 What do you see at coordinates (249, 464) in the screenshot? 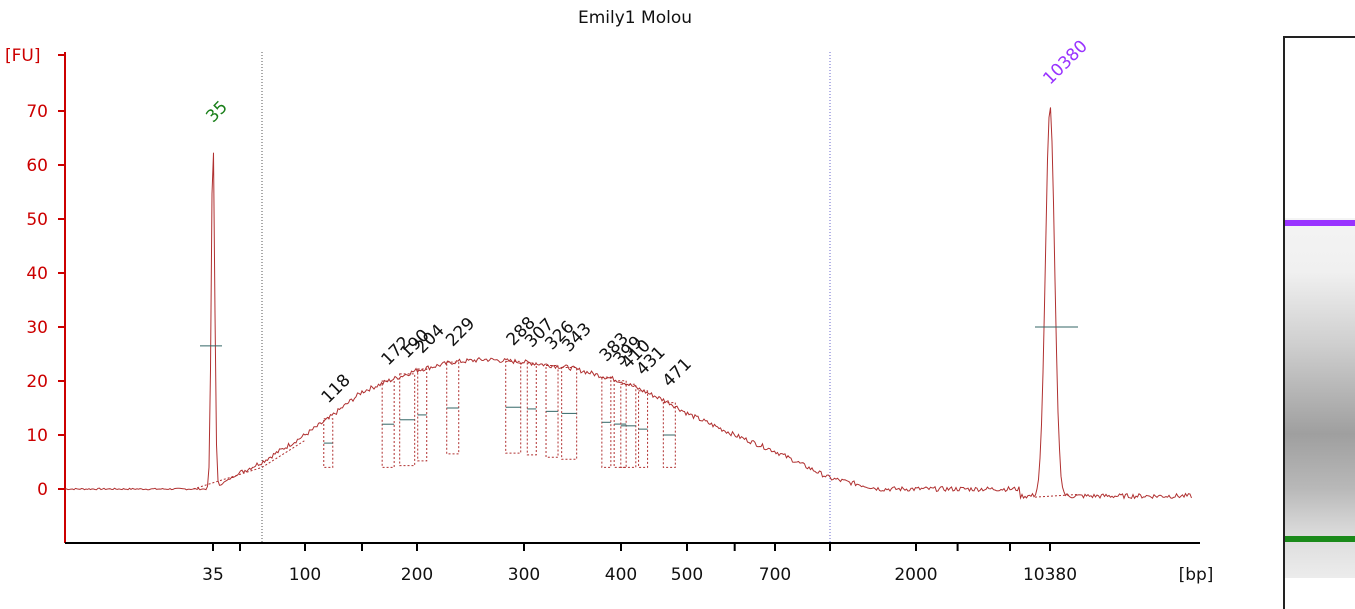
I see `trace-baseline` at bounding box center [249, 464].